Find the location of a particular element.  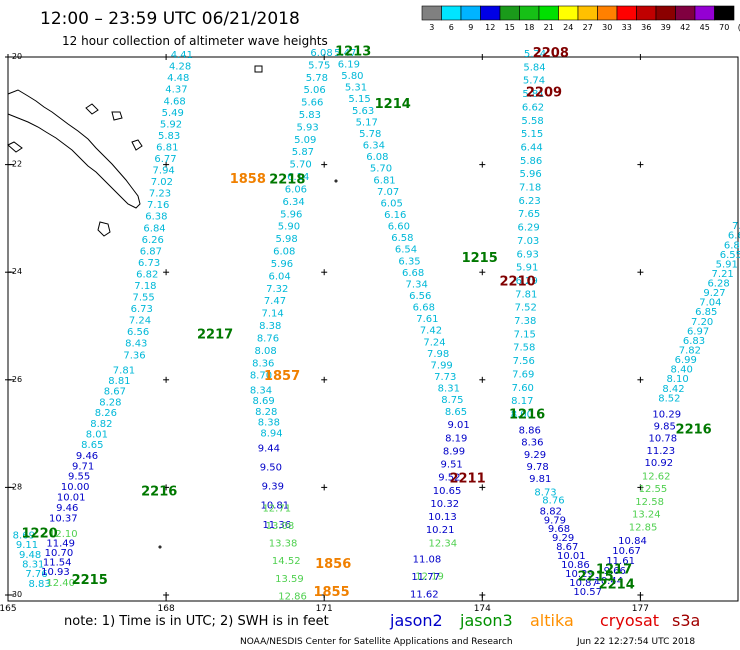

wave-height-value: 7.36 is located at coordinates (134, 355).